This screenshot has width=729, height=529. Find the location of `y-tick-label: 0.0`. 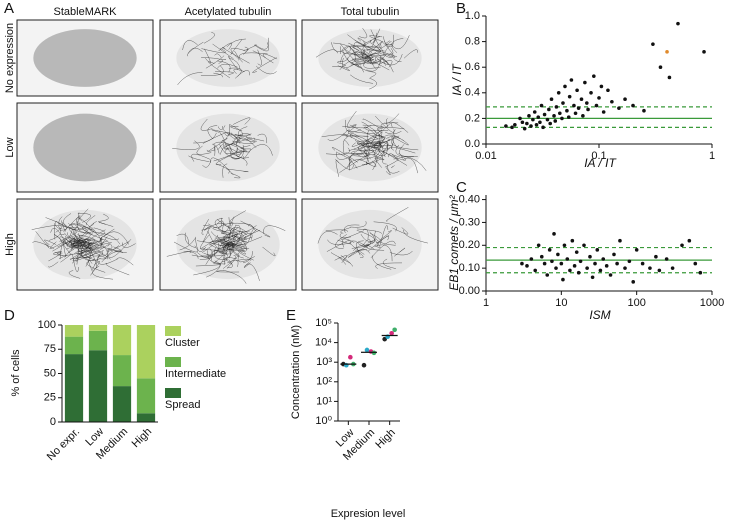

y-tick-label: 0.0 is located at coordinates (472, 144).